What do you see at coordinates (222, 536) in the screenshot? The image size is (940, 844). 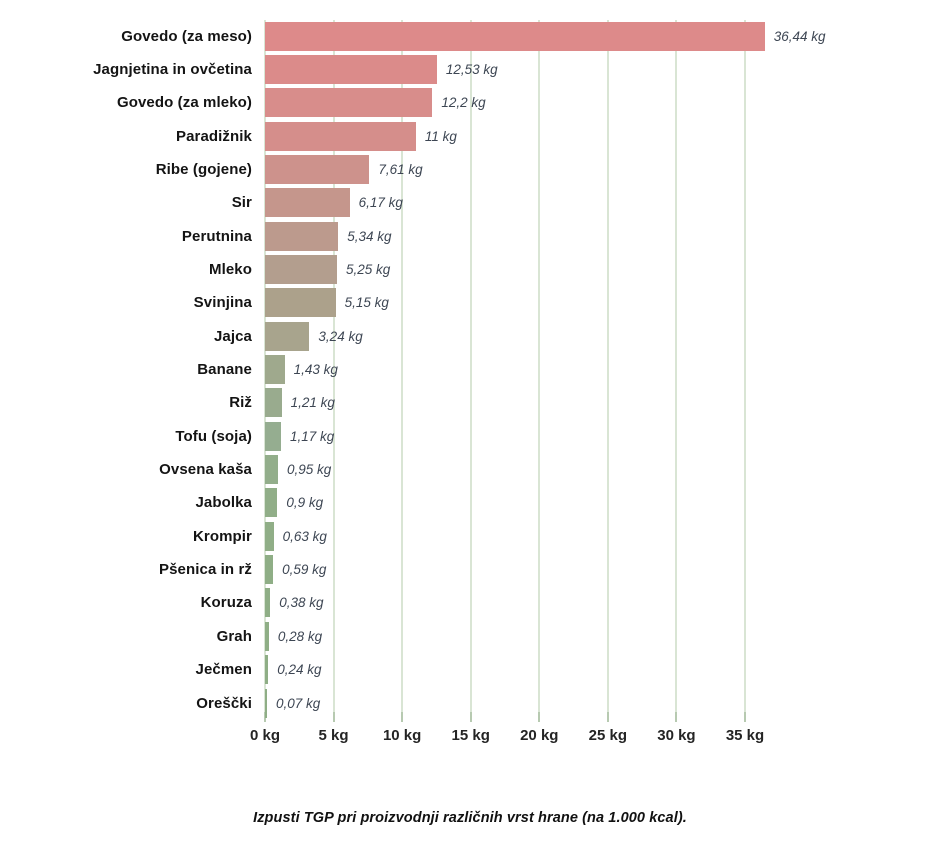 I see `category-label: Krompir` at bounding box center [222, 536].